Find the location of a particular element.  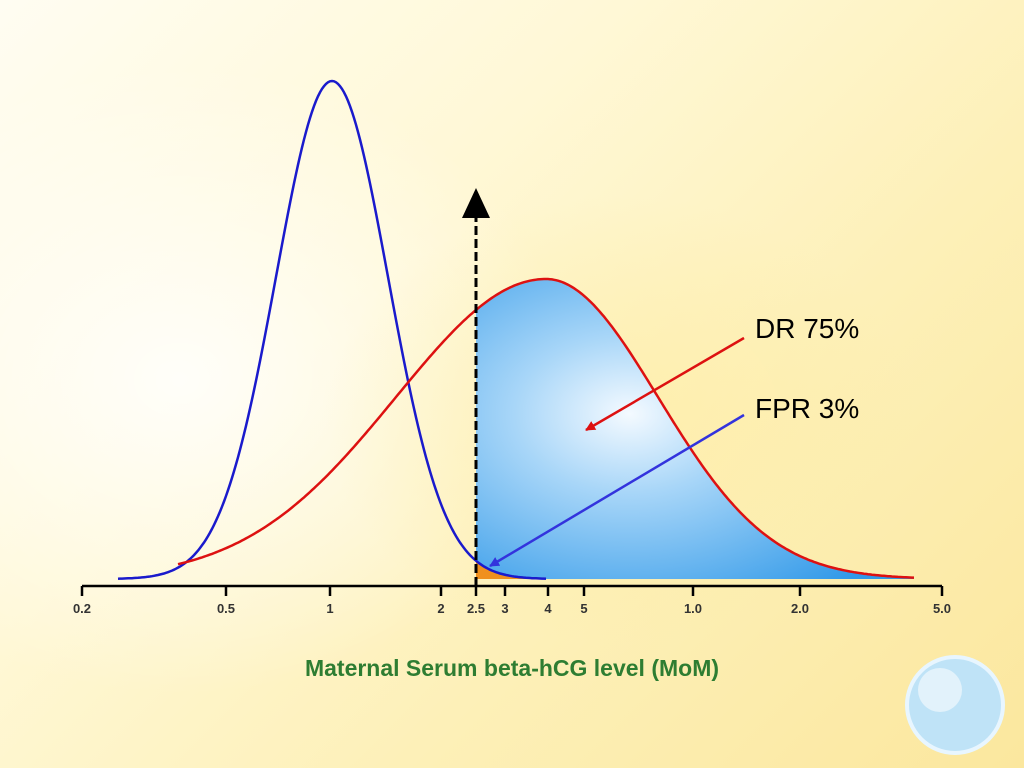

dr-arrow is located at coordinates (665, 384).